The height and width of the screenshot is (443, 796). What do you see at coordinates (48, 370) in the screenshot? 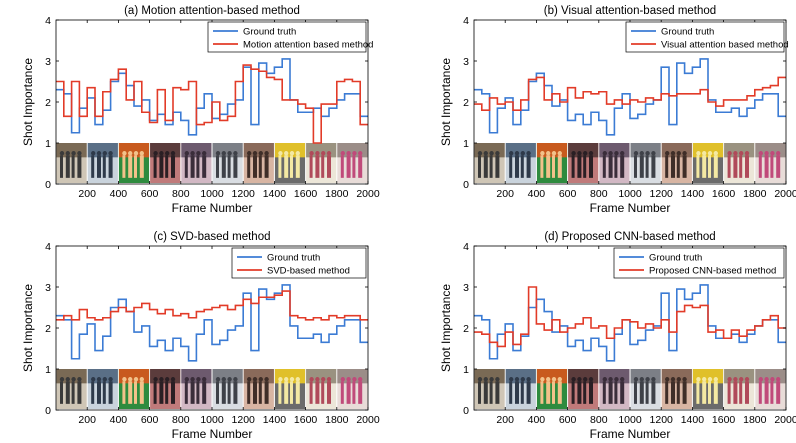
I see `y-tick-label: 1` at bounding box center [48, 370].